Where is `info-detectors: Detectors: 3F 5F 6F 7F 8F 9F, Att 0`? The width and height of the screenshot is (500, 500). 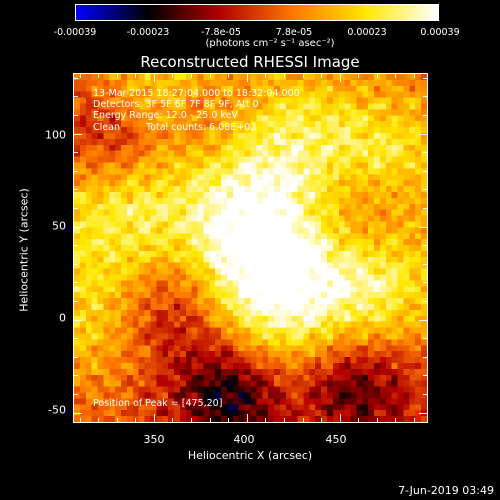
info-detectors: Detectors: 3F 5F 6F 7F 8F 9F, Att 0 is located at coordinates (176, 104).